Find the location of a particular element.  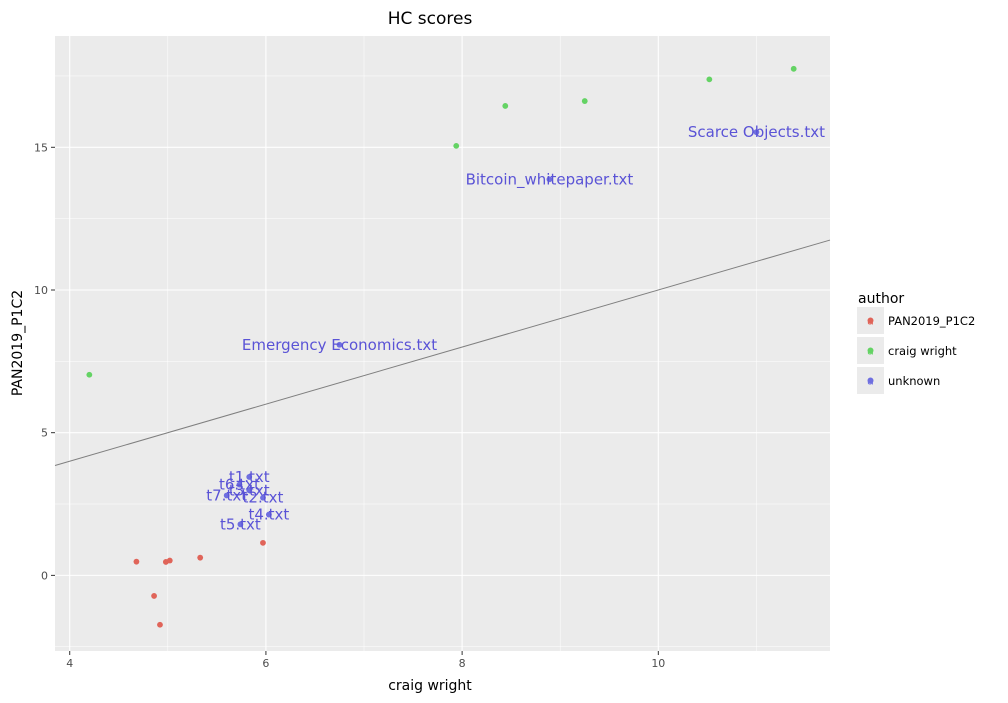

y-tick-label: 10 is located at coordinates (41, 290).